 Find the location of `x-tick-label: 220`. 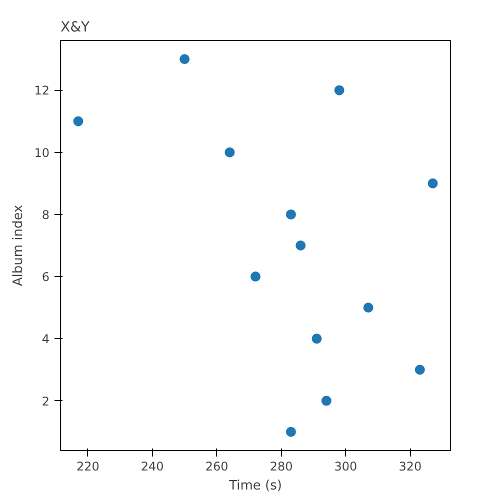

x-tick-label: 220 is located at coordinates (88, 467).